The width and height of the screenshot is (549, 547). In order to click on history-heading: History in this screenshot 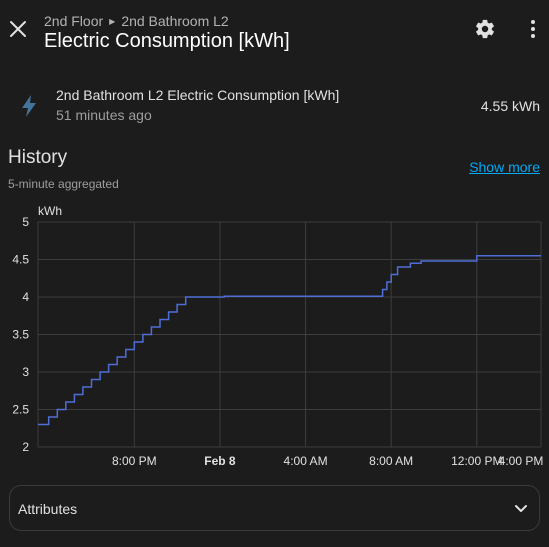, I will do `click(38, 157)`.